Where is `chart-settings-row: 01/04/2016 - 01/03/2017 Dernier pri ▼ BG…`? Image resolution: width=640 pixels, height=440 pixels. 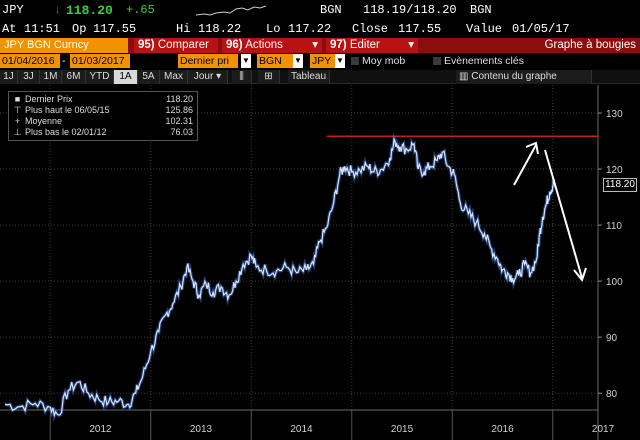 chart-settings-row: 01/04/2016 - 01/03/2017 Dernier pri ▼ BG… is located at coordinates (320, 61).